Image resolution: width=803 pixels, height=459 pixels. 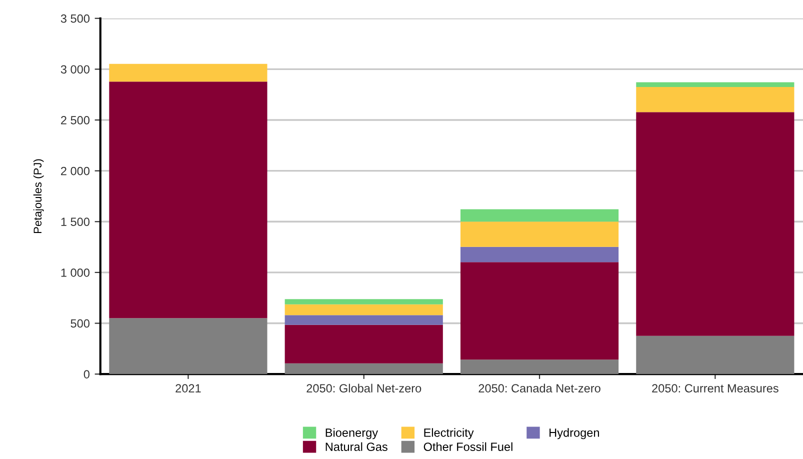 What do you see at coordinates (75, 272) in the screenshot?
I see `y-tick-label: 1 000` at bounding box center [75, 272].